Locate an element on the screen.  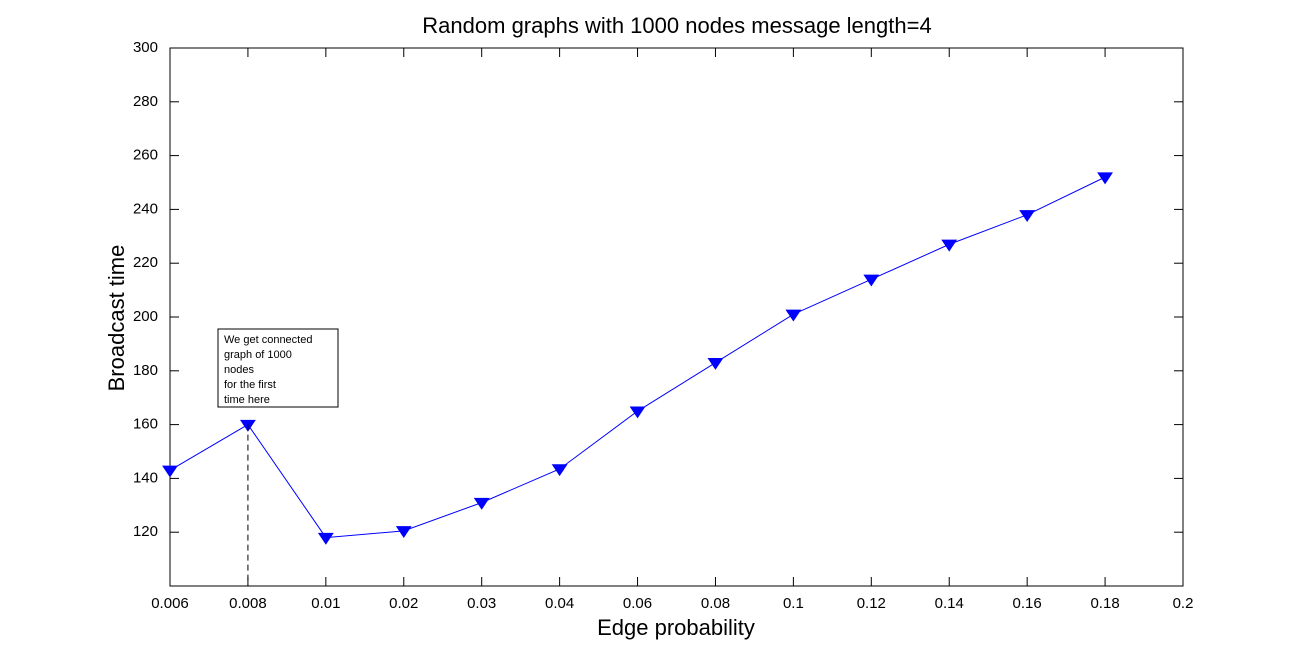
x-tick-label: 0.2 is located at coordinates (1183, 603).